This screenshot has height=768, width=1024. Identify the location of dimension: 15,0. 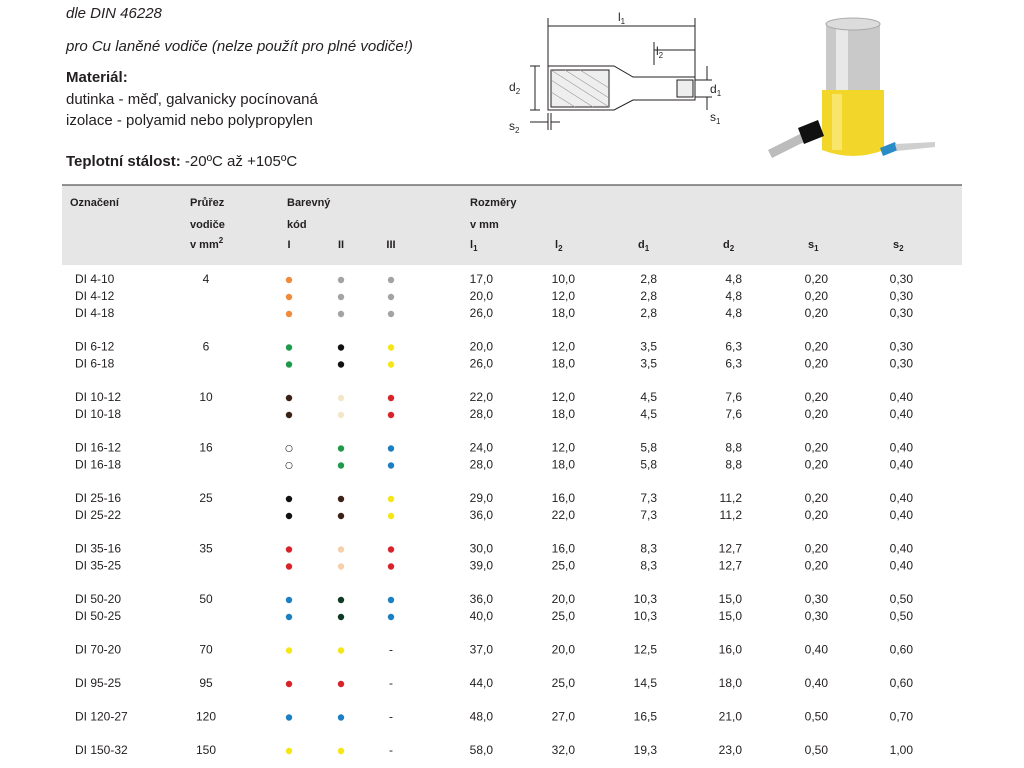
(731, 616).